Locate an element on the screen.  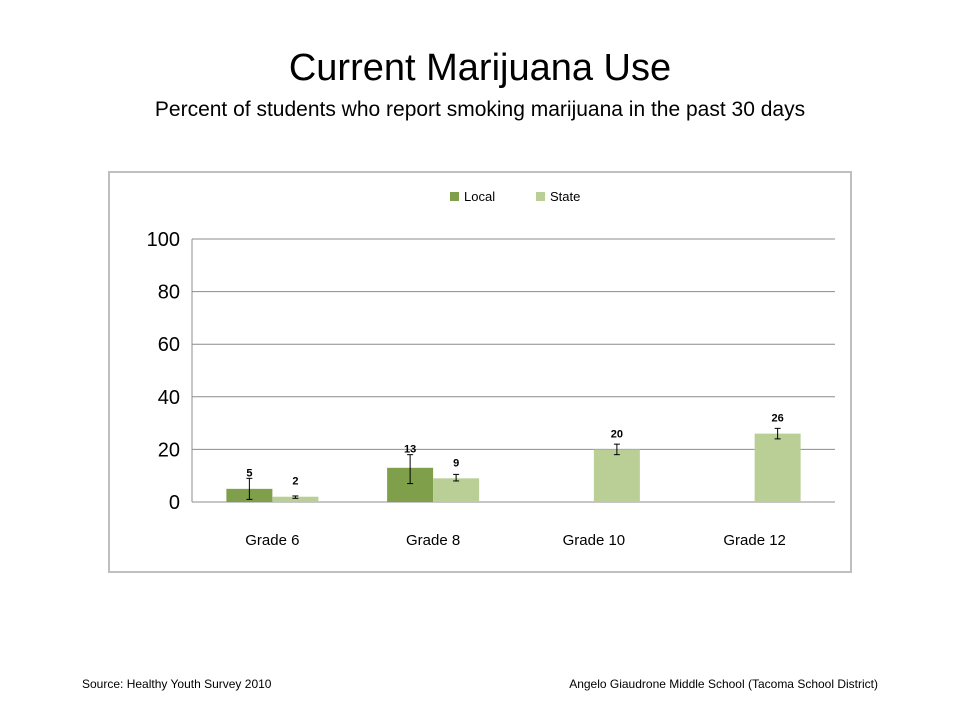
data-label: 5 is located at coordinates (249, 473).